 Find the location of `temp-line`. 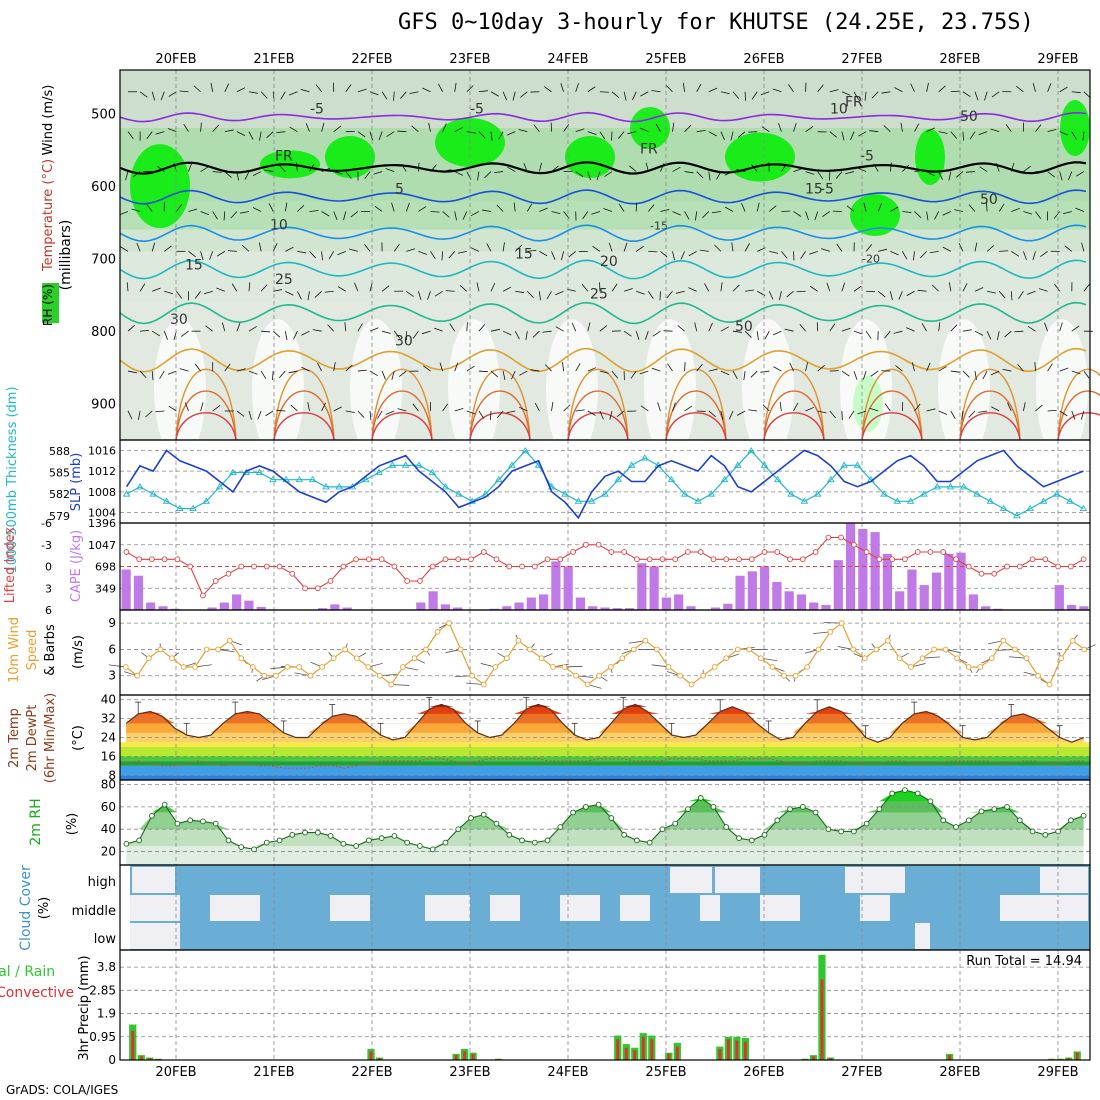

temp-line is located at coordinates (605, 723).